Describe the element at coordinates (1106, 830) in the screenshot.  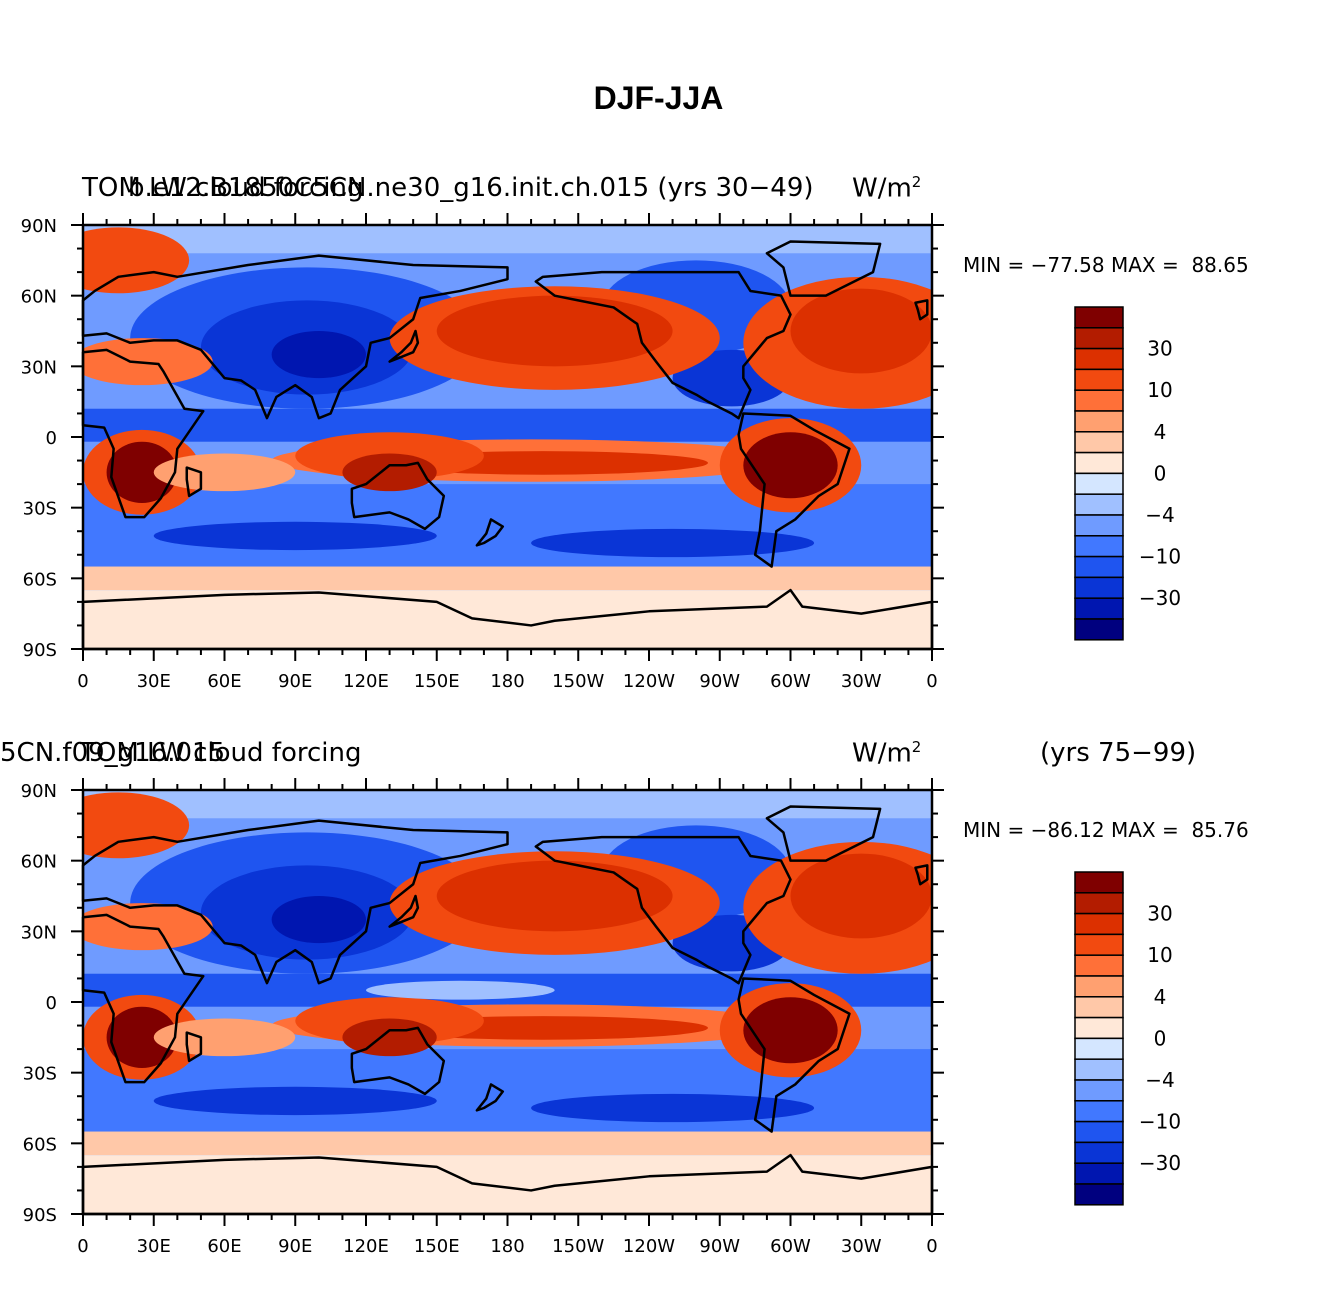
I see `panel-bottom-min-max: MIN = −86.12 MAX = 85.76` at that location.